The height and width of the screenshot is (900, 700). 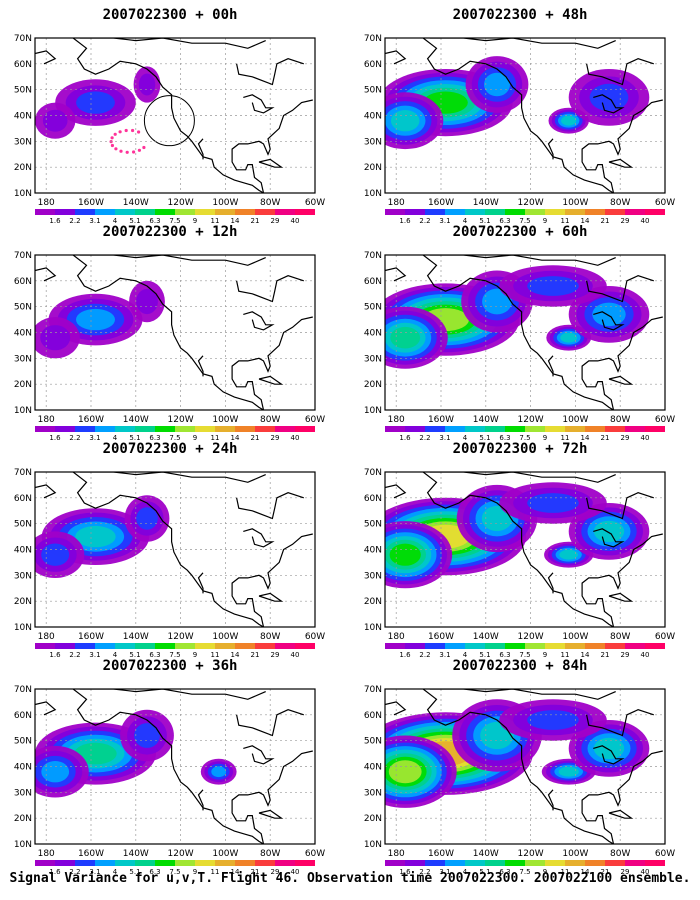 What do you see at coordinates (517, 535) in the screenshot?
I see `variance-field` at bounding box center [517, 535].